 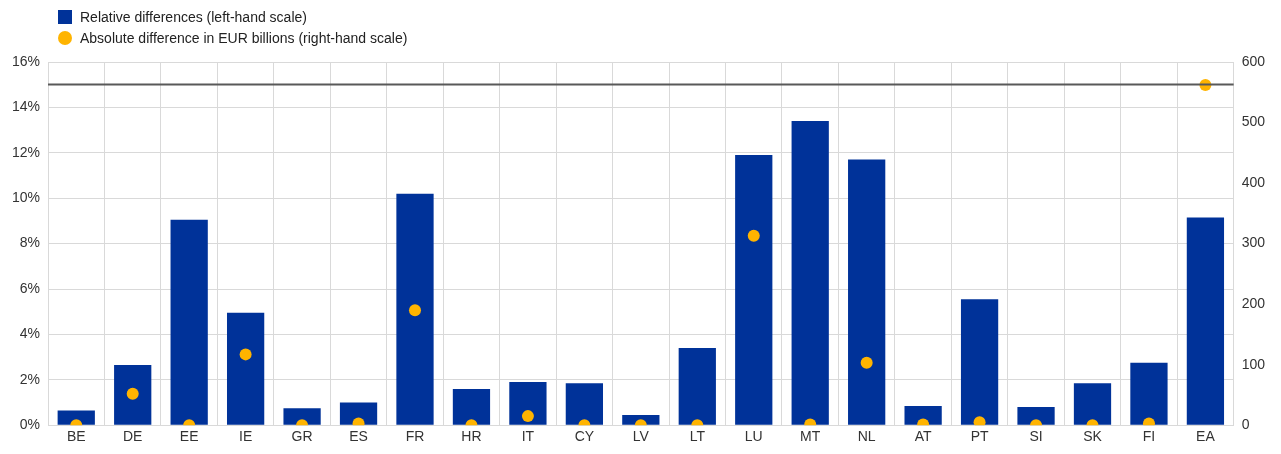 I want to click on x-tick-label: FR, so click(x=415, y=436).